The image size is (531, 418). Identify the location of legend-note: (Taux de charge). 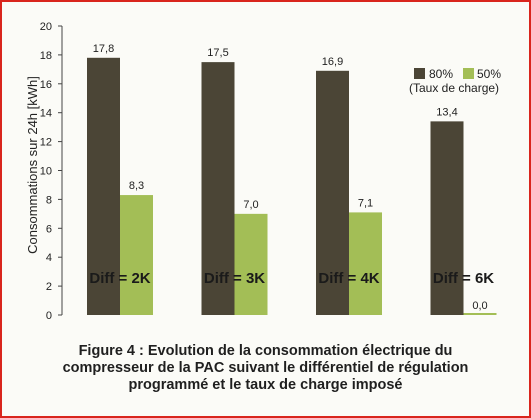
(454, 88).